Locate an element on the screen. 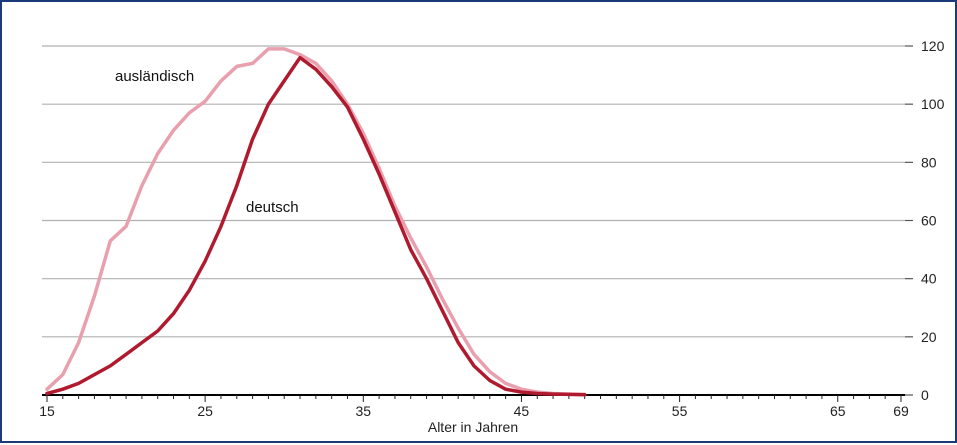  y-tick-label: 120 is located at coordinates (933, 46).